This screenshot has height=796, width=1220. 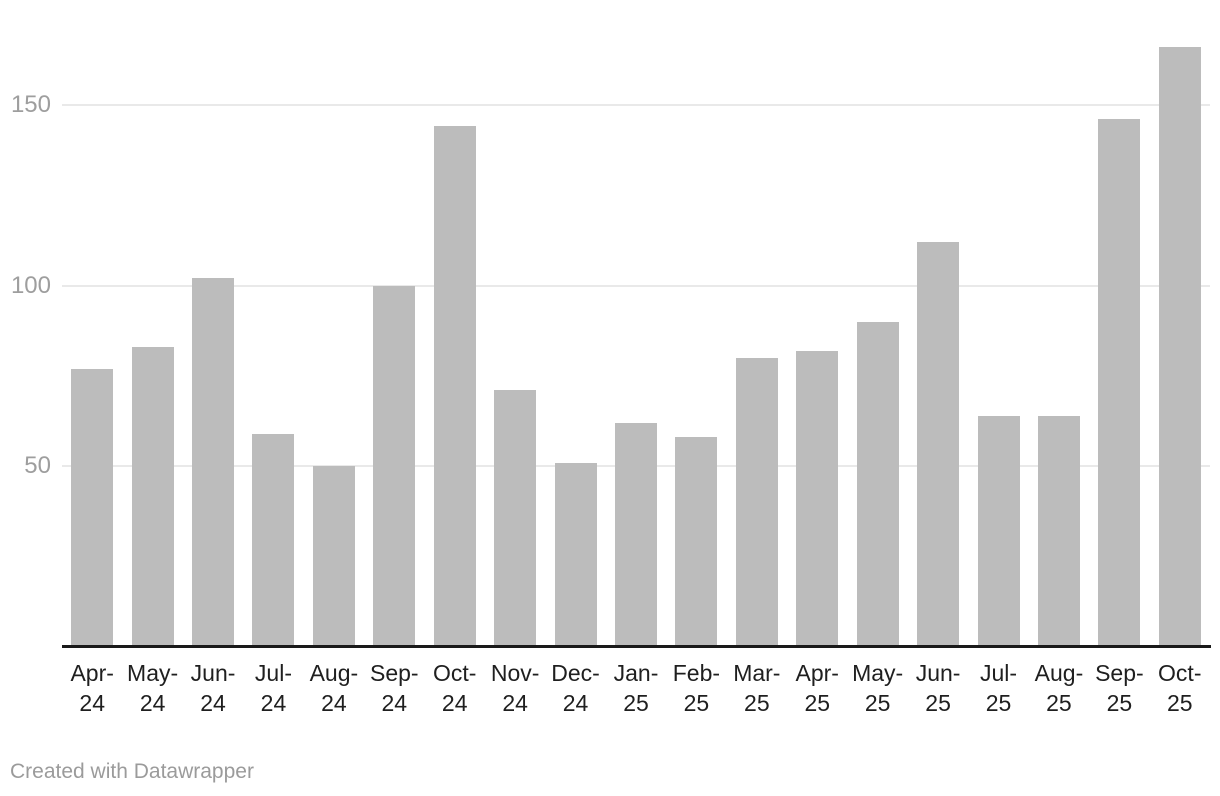 I want to click on x-tick-label-aug-24: Aug- 24, so click(x=334, y=688).